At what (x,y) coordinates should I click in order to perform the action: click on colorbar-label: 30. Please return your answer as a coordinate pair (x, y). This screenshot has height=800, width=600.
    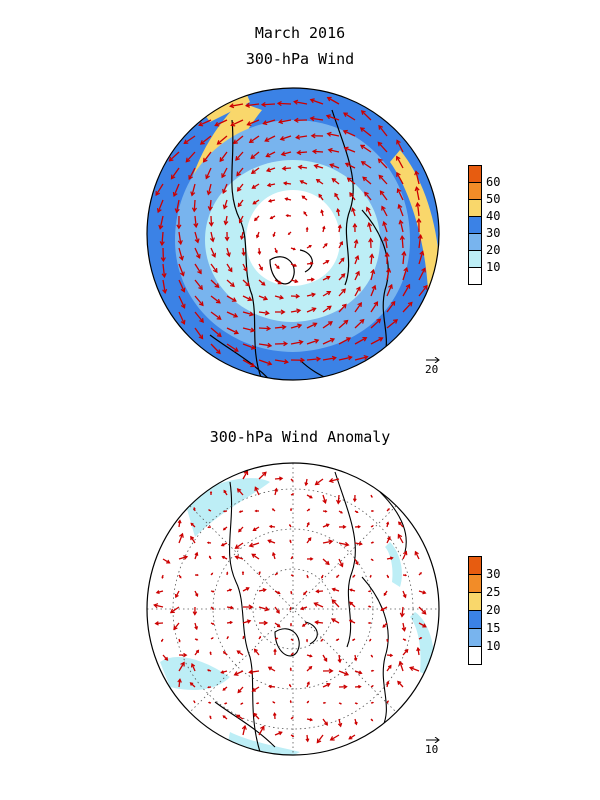
    Looking at the image, I should click on (493, 233).